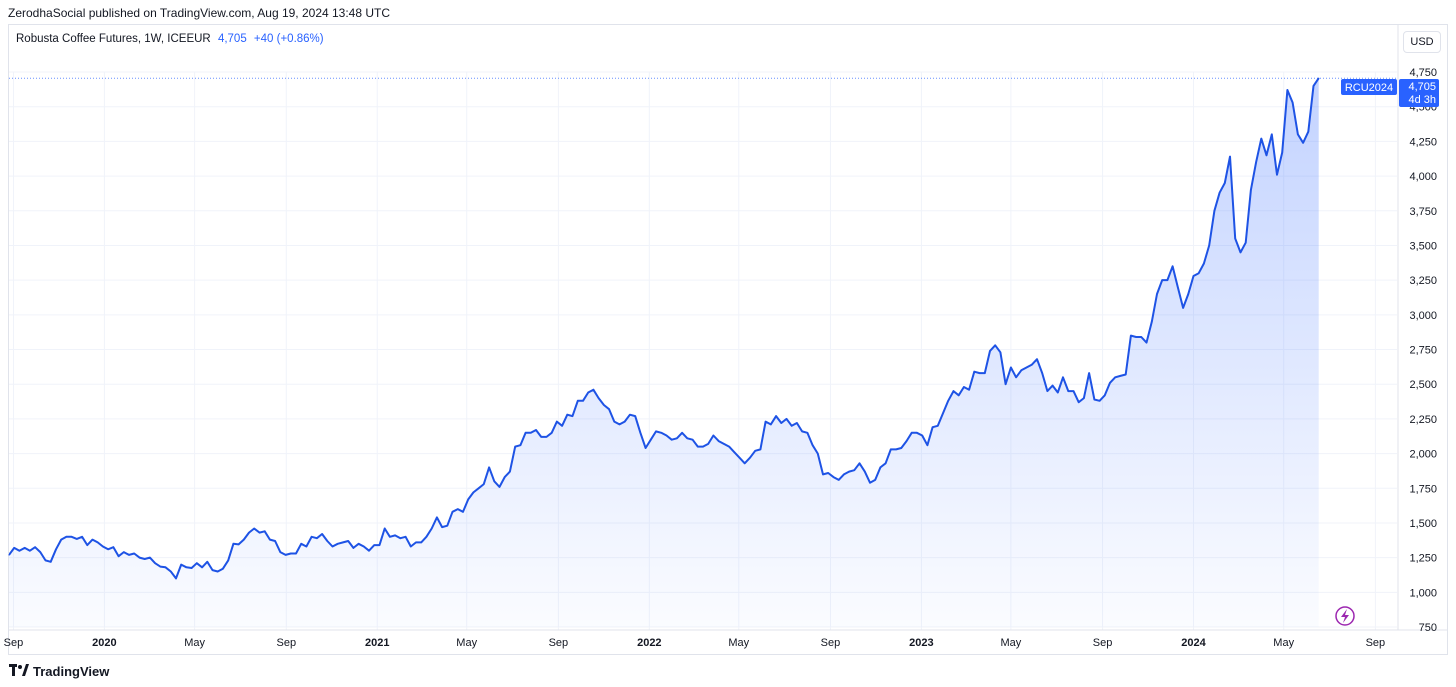 The width and height of the screenshot is (1456, 687). What do you see at coordinates (1369, 88) in the screenshot?
I see `ticker-badge-label: RCU2024` at bounding box center [1369, 88].